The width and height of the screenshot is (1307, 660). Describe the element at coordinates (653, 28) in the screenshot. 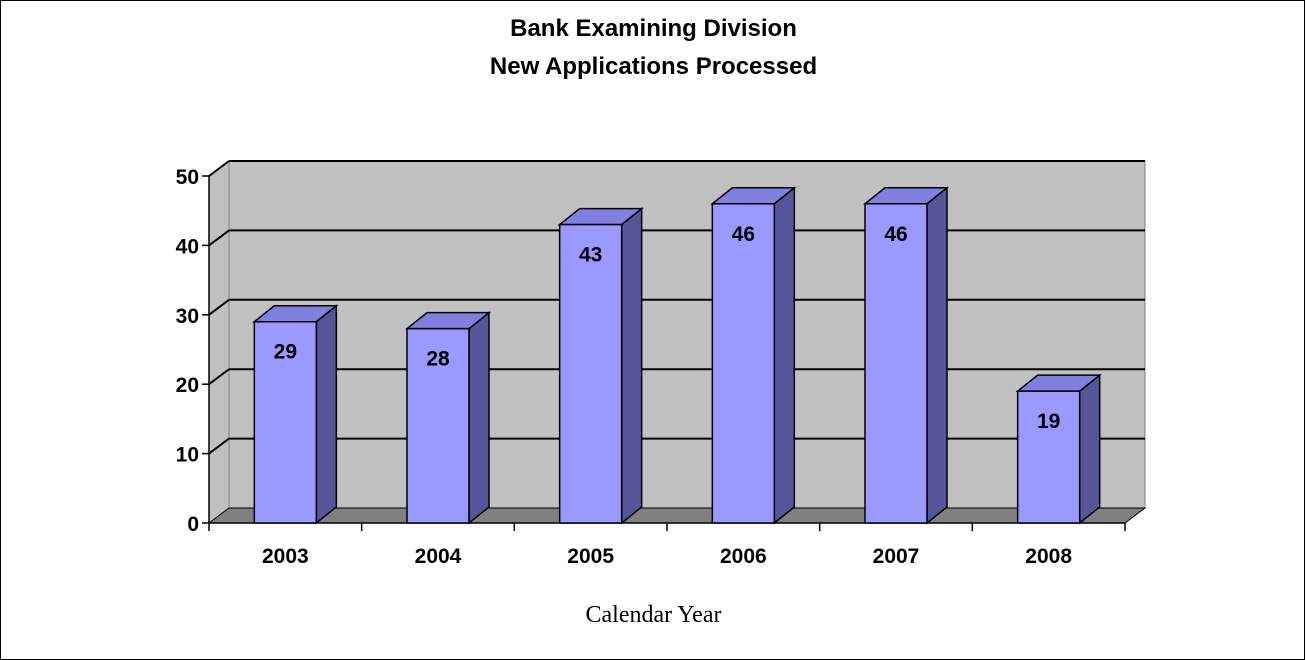

I see `chart-title: Bank Examining Division` at that location.